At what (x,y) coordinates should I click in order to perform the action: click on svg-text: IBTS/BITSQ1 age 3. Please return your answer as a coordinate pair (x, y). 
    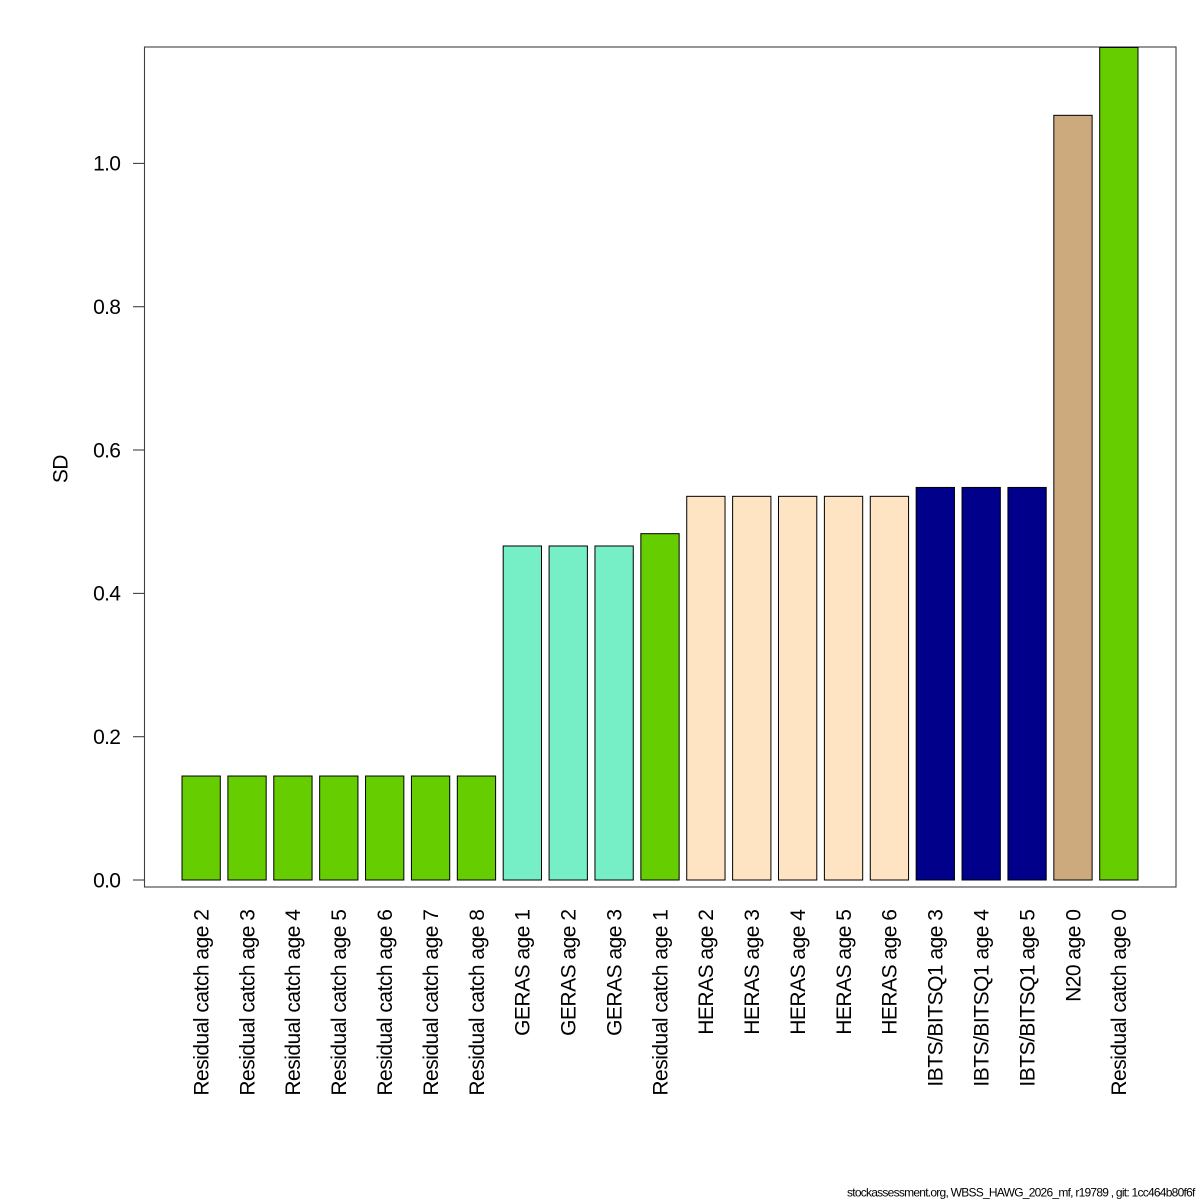
    Looking at the image, I should click on (936, 998).